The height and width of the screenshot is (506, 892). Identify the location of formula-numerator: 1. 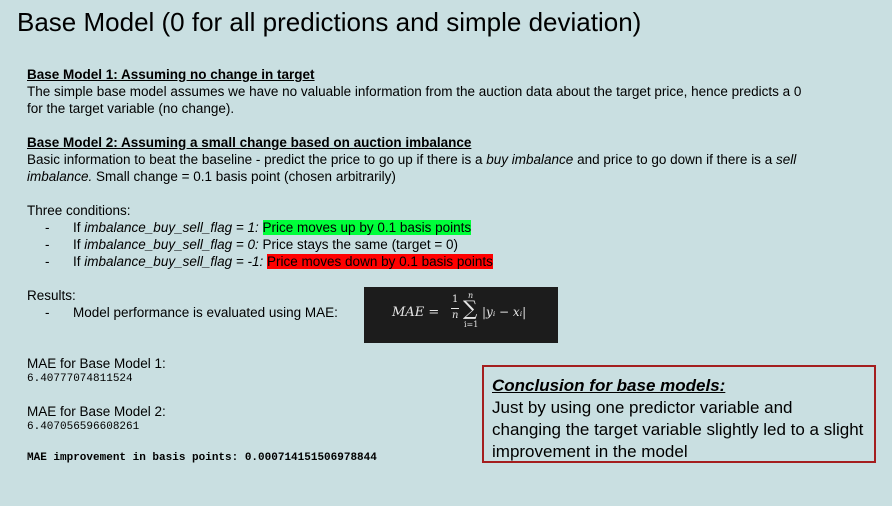
(455, 299).